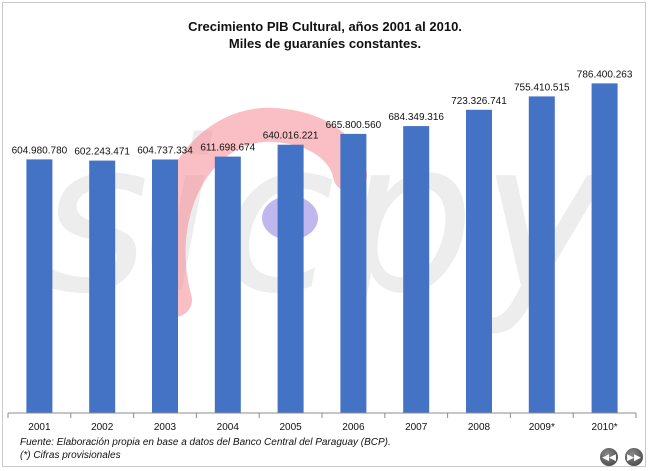 This screenshot has height=471, width=650. I want to click on rewind-icon: ◀◀, so click(609, 457).